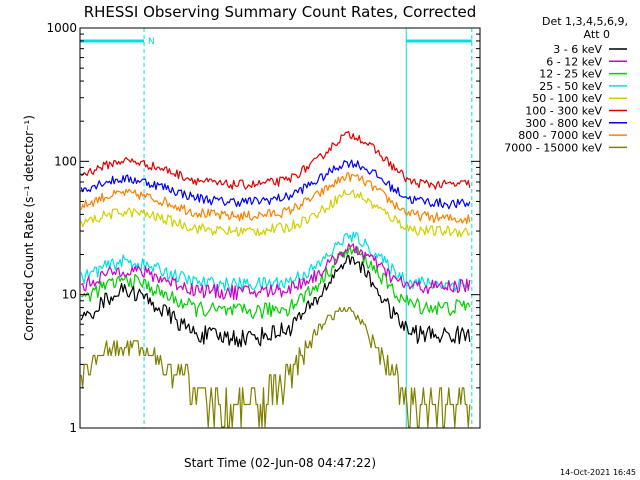 The image size is (640, 480). I want to click on legend-label-2: 12 - 25 keV, so click(570, 74).